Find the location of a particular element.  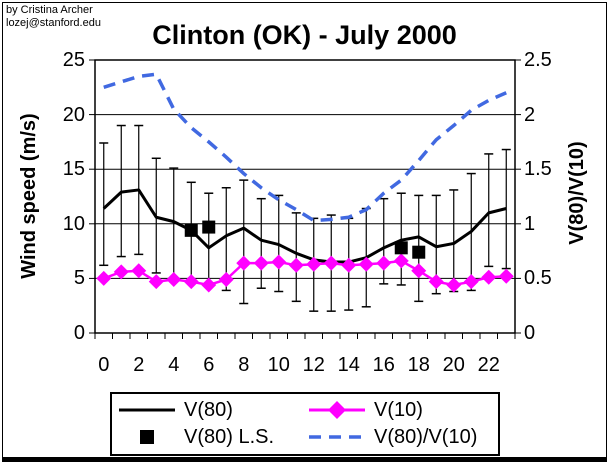

y-axis-left-tick-label: 5 is located at coordinates (79, 278).